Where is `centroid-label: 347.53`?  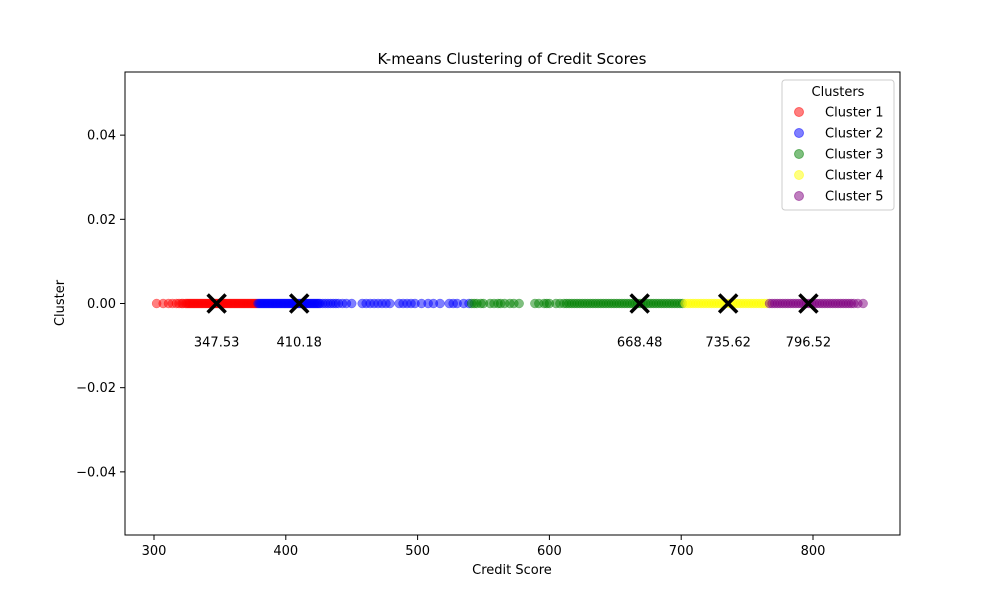 centroid-label: 347.53 is located at coordinates (217, 343).